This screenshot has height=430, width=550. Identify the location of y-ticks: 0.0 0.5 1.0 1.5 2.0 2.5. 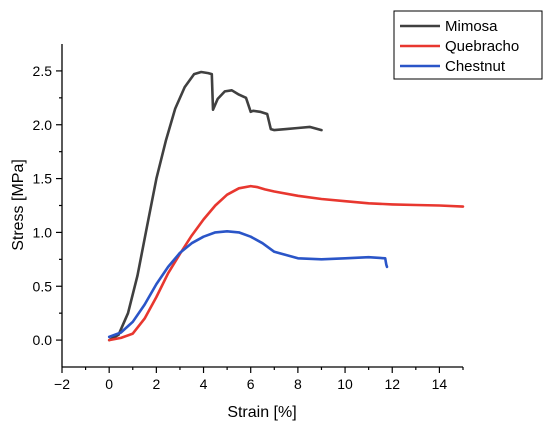
(47, 205).